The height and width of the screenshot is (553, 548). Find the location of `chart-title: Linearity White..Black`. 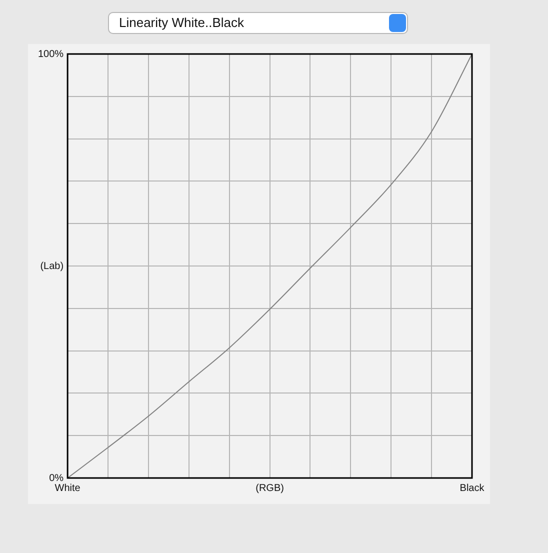

chart-title: Linearity White..Black is located at coordinates (181, 22).